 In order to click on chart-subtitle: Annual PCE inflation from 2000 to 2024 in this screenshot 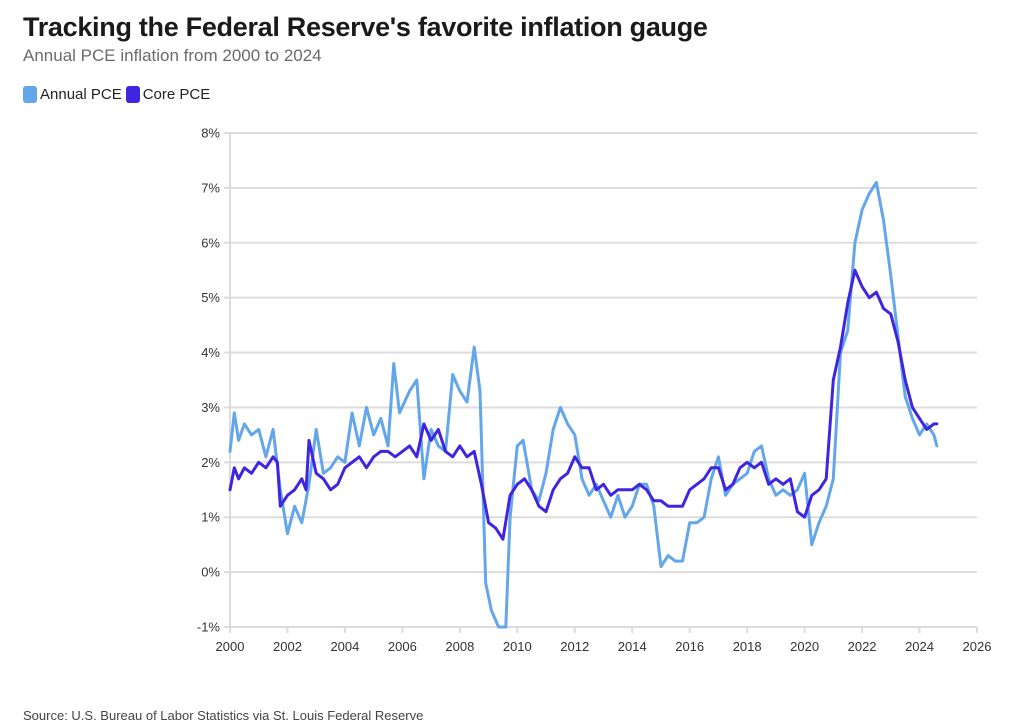, I will do `click(172, 55)`.